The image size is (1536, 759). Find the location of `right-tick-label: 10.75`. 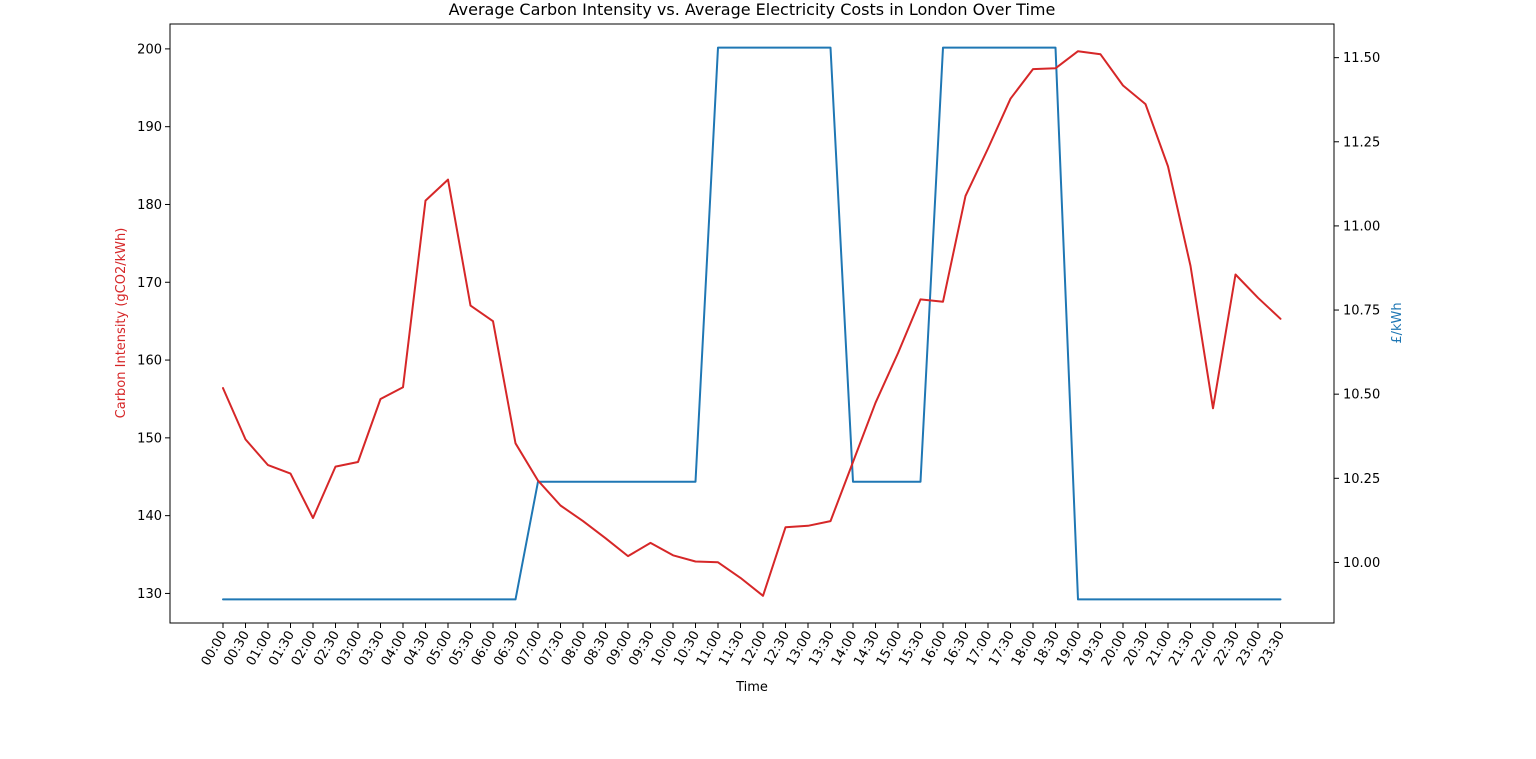

right-tick-label: 10.75 is located at coordinates (1361, 311).